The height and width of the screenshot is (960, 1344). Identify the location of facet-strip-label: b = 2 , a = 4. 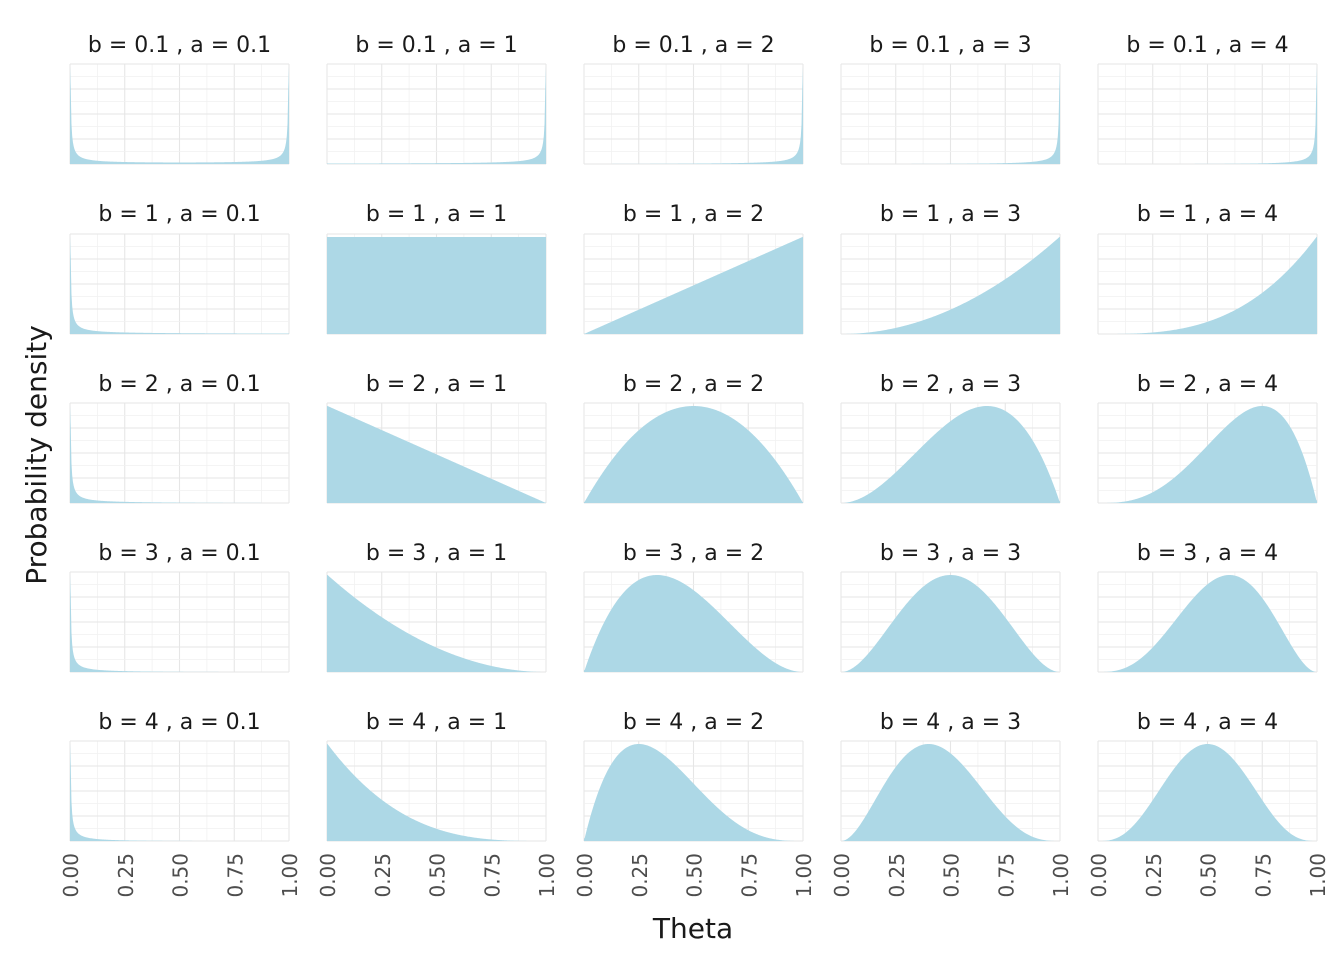
(1207, 384).